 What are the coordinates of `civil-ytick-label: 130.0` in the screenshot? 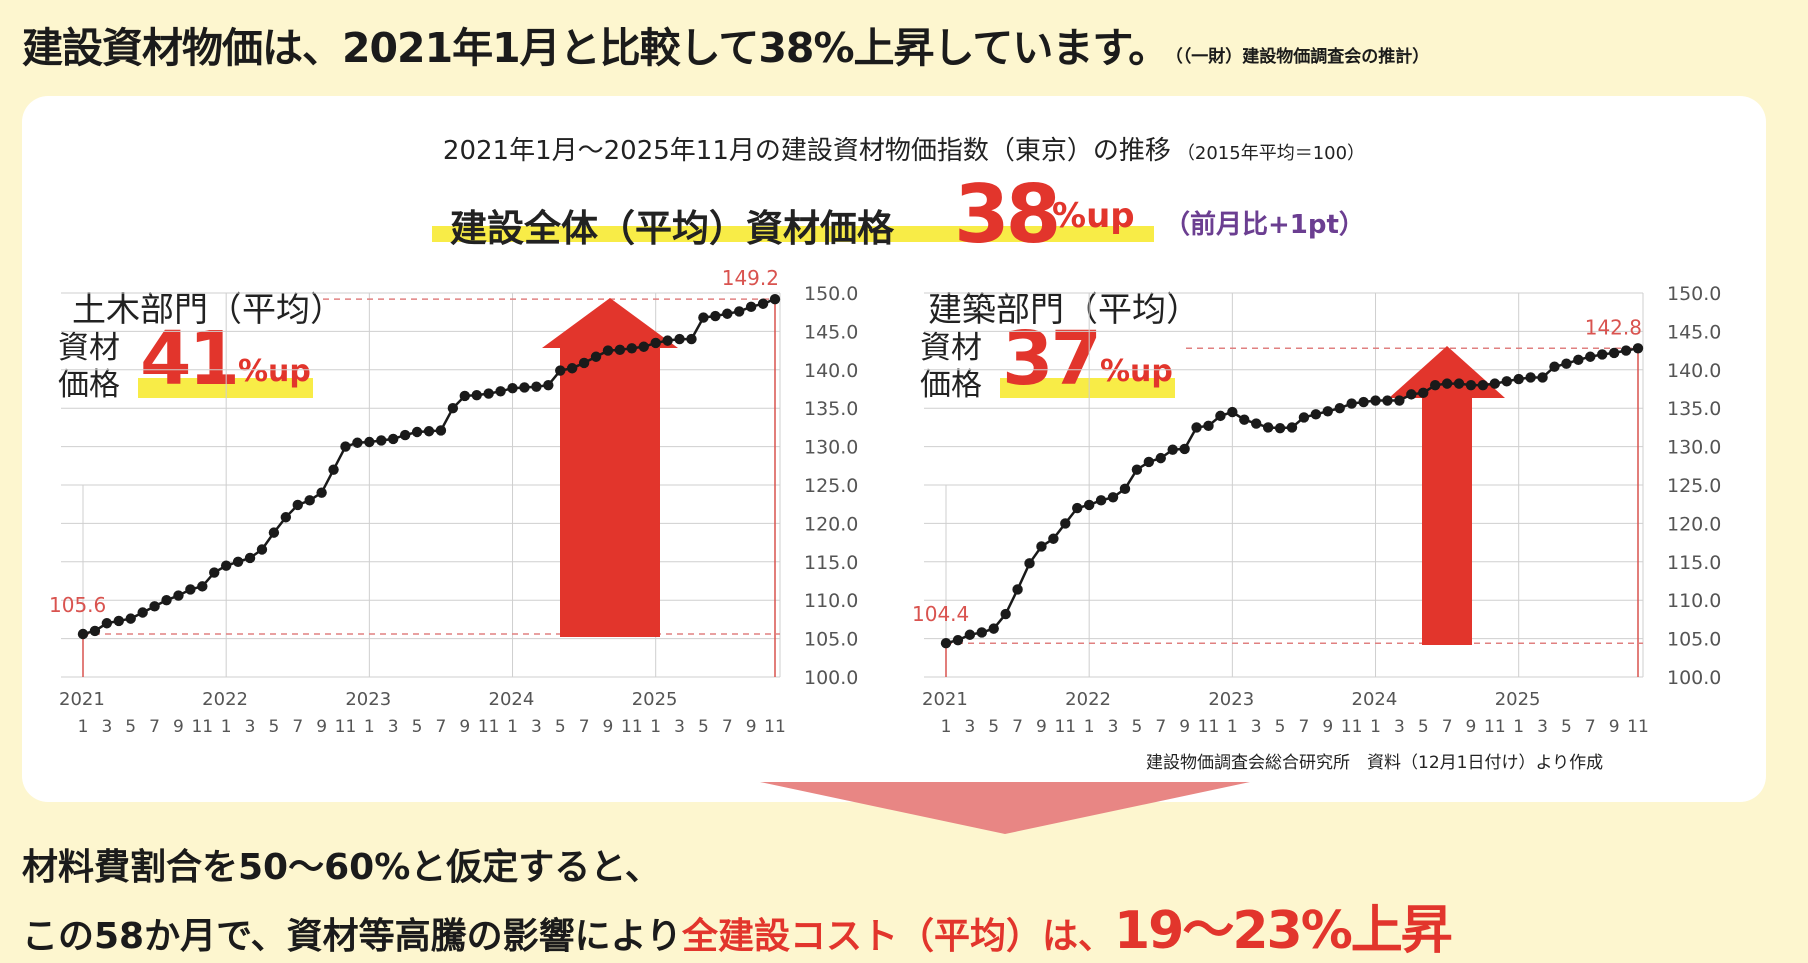 It's located at (831, 448).